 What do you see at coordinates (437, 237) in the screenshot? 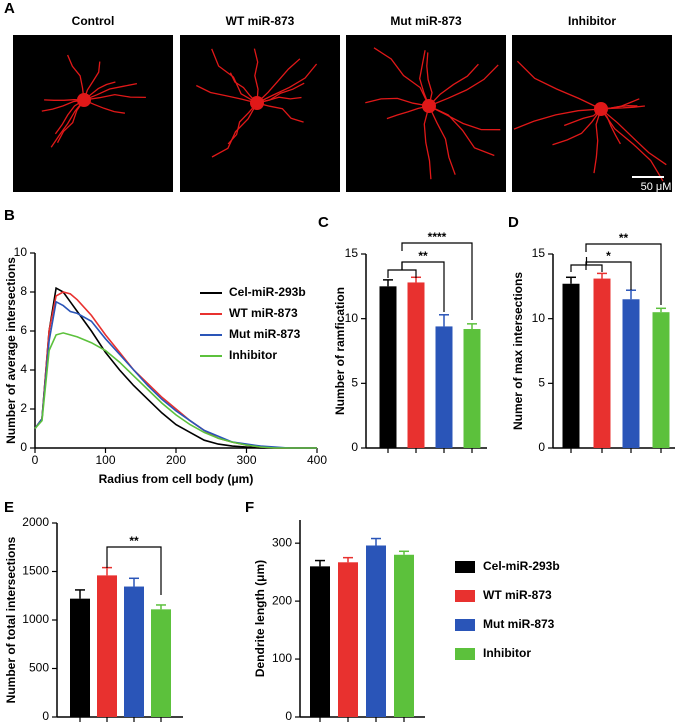
I see `significance-label: ****` at bounding box center [437, 237].